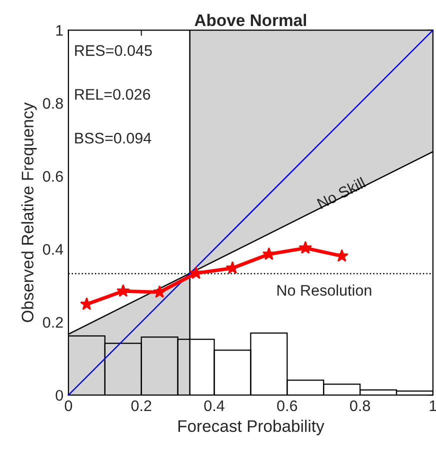 The image size is (436, 450). I want to click on y-tick-label: 0.4, so click(53, 249).